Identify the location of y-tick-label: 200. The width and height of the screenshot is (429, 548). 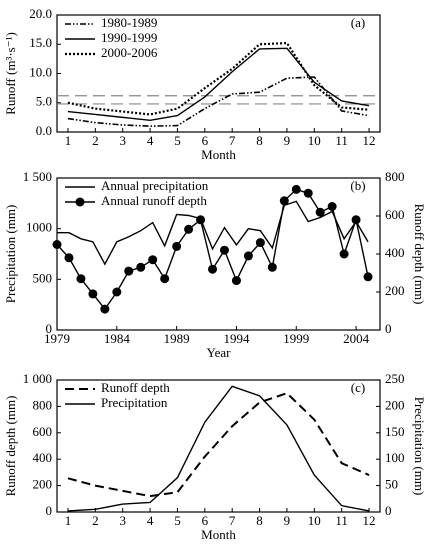
(43, 484).